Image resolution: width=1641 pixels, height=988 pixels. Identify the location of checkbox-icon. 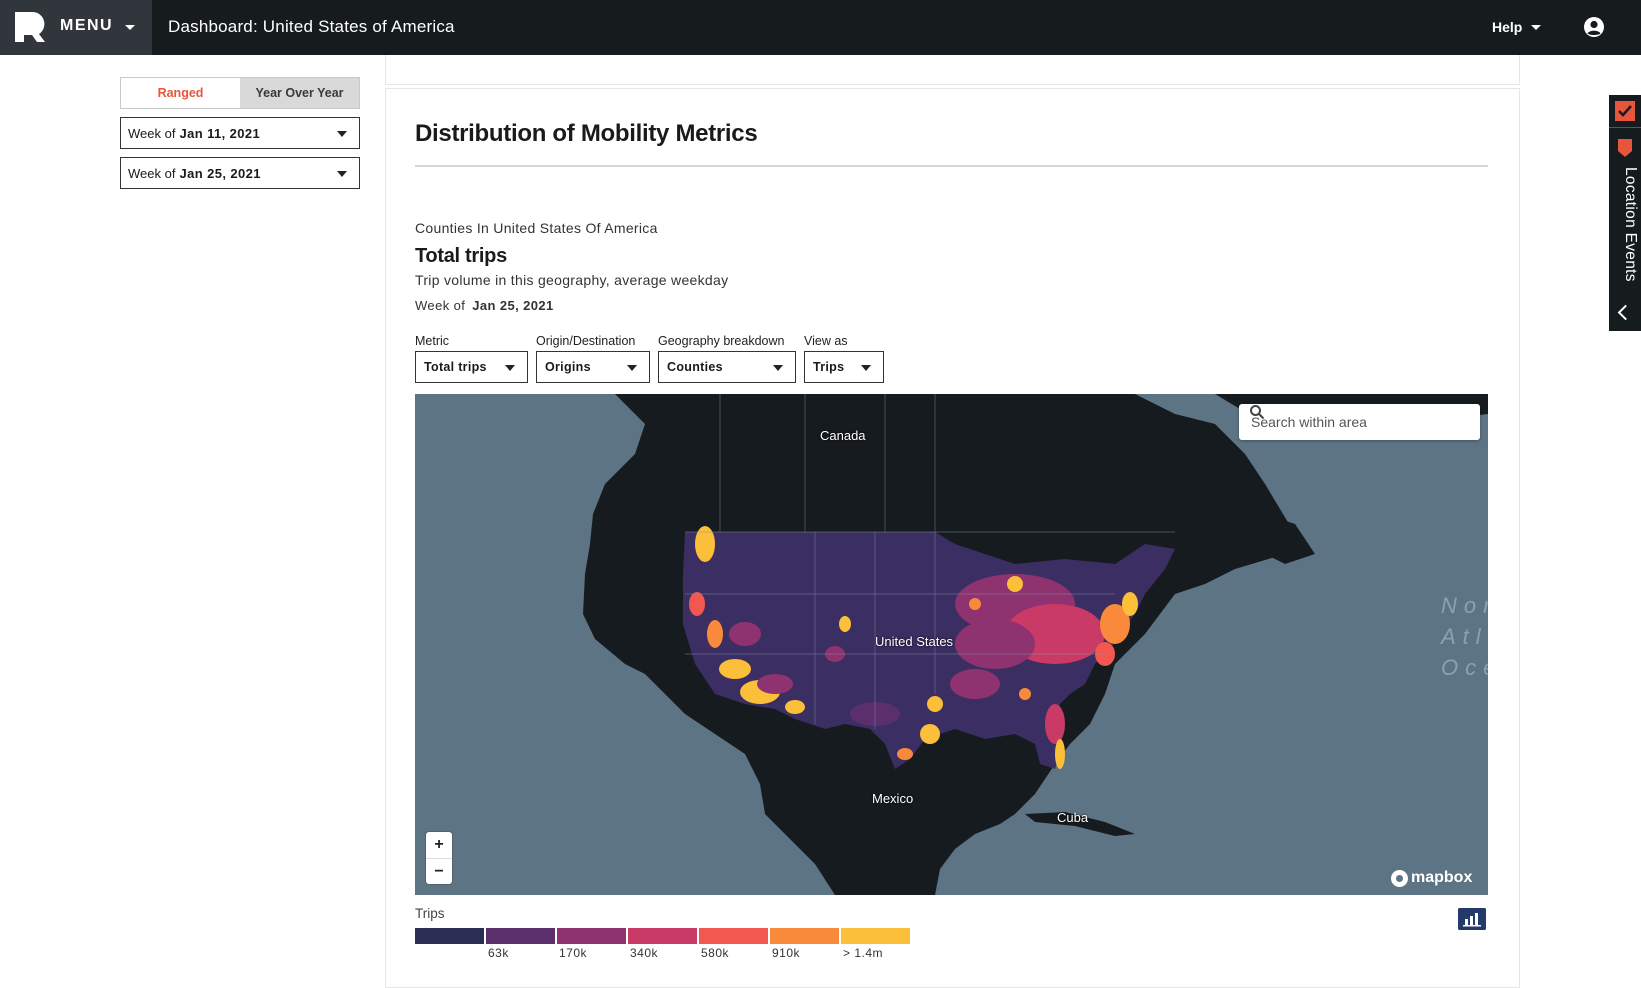
(1625, 111).